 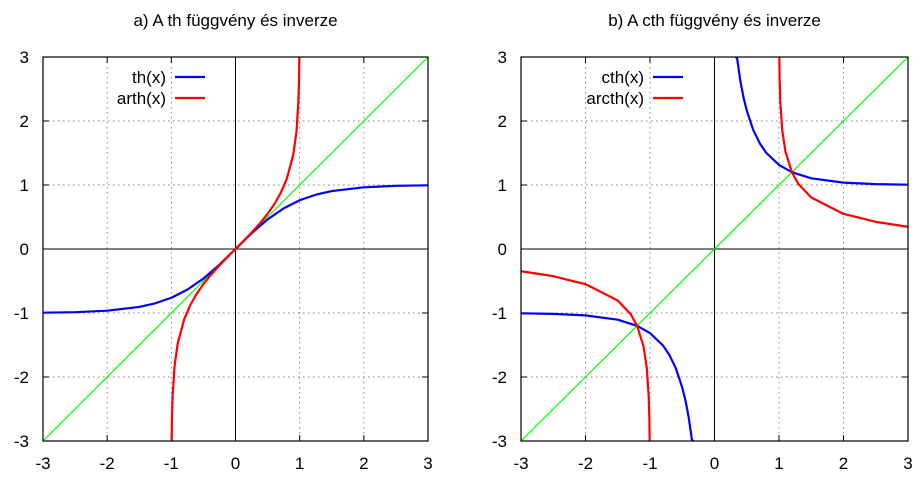 I want to click on legend-label: th(x), so click(x=149, y=77).